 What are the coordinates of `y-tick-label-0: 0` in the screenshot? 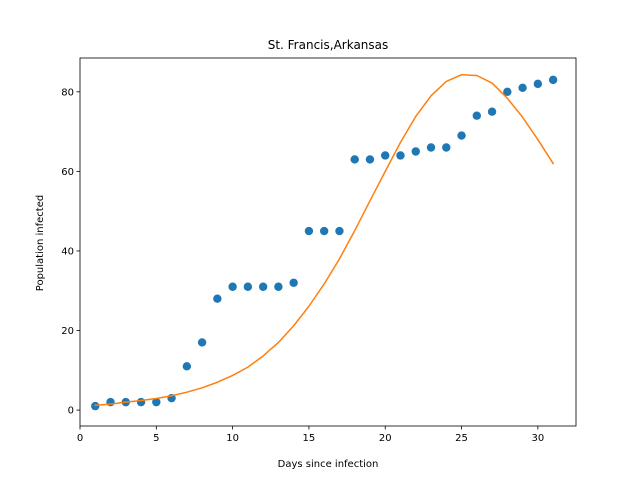 It's located at (71, 411).